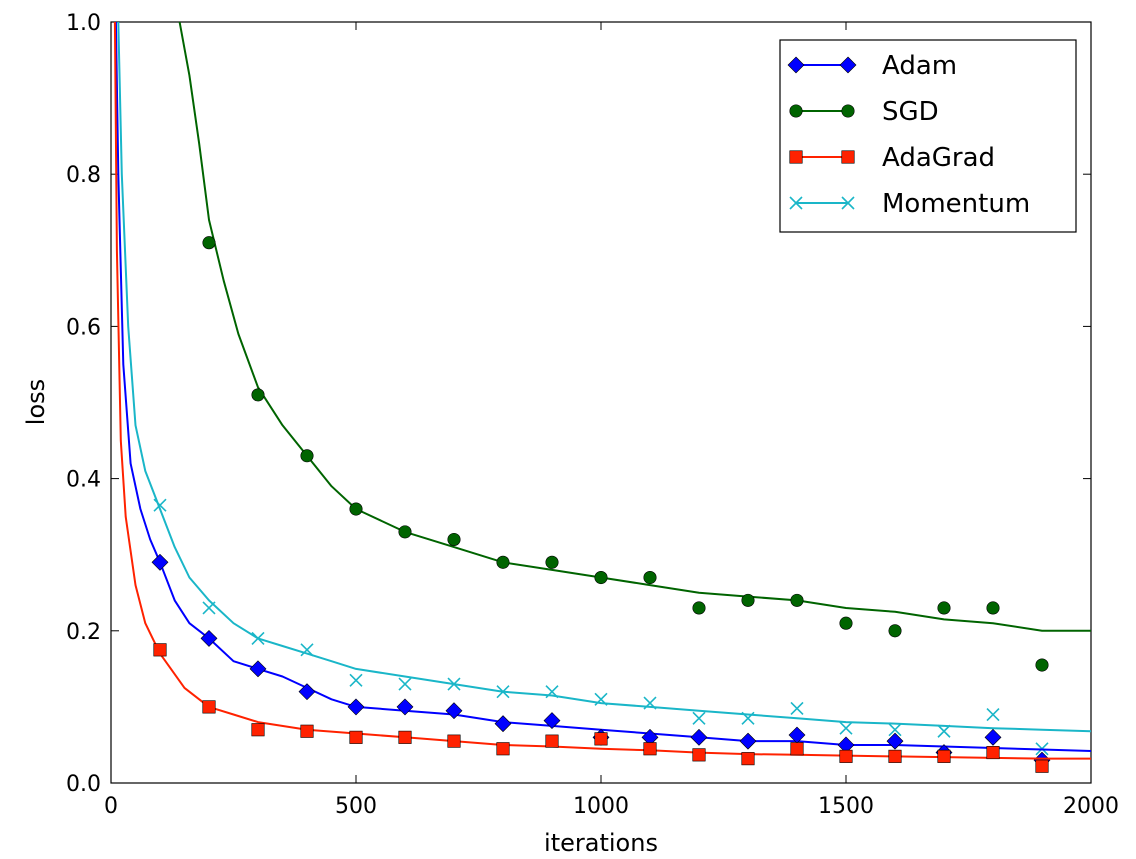 This screenshot has width=1136, height=859. Describe the element at coordinates (83, 632) in the screenshot. I see `y-tick-label: 0.2` at that location.